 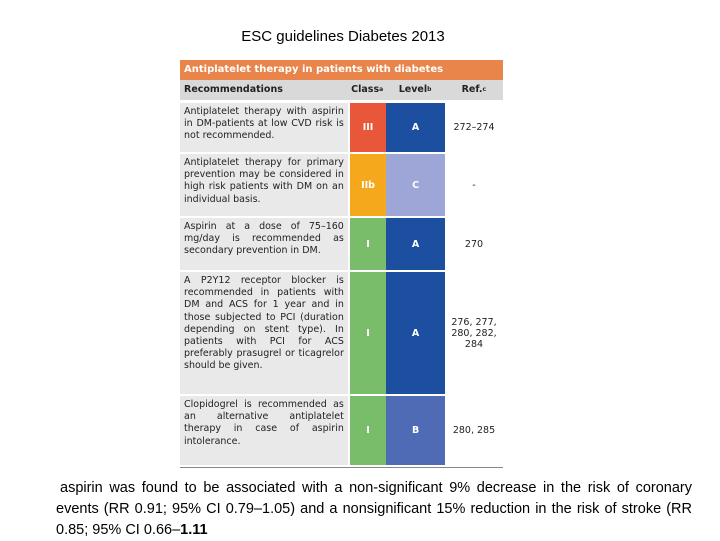 I want to click on ref-cell: -, so click(x=474, y=185).